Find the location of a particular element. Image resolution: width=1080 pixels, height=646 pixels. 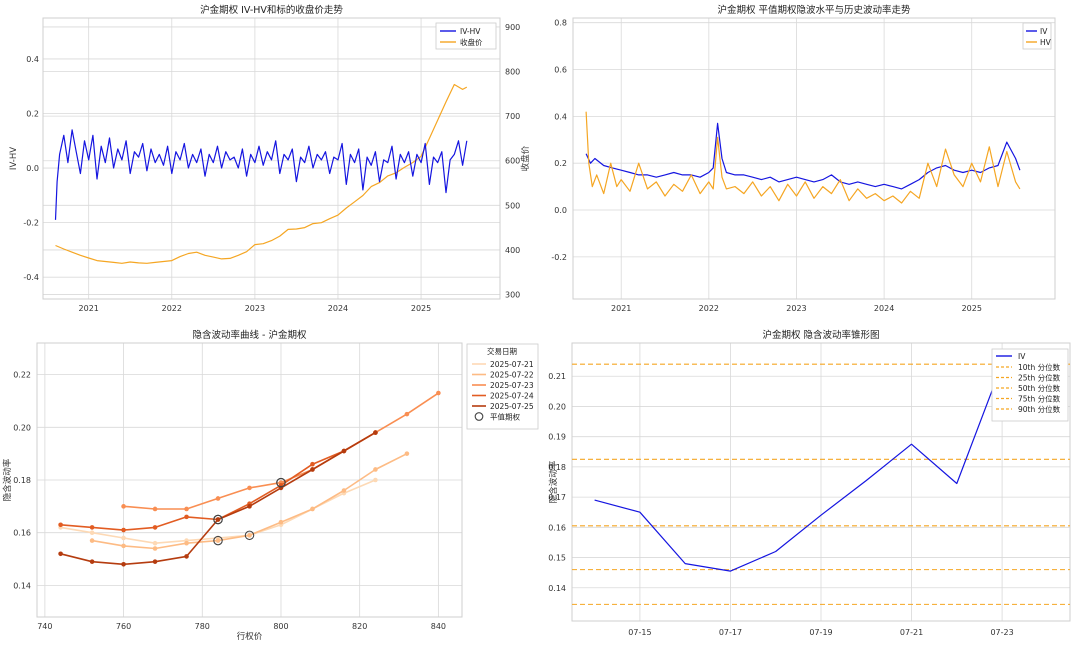

series-line is located at coordinates (218, 512).